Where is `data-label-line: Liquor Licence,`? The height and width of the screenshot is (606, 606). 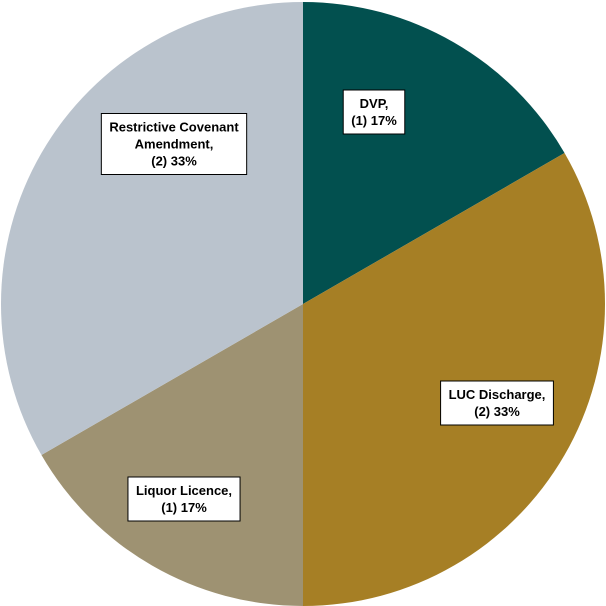
data-label-line: Liquor Licence, is located at coordinates (184, 490).